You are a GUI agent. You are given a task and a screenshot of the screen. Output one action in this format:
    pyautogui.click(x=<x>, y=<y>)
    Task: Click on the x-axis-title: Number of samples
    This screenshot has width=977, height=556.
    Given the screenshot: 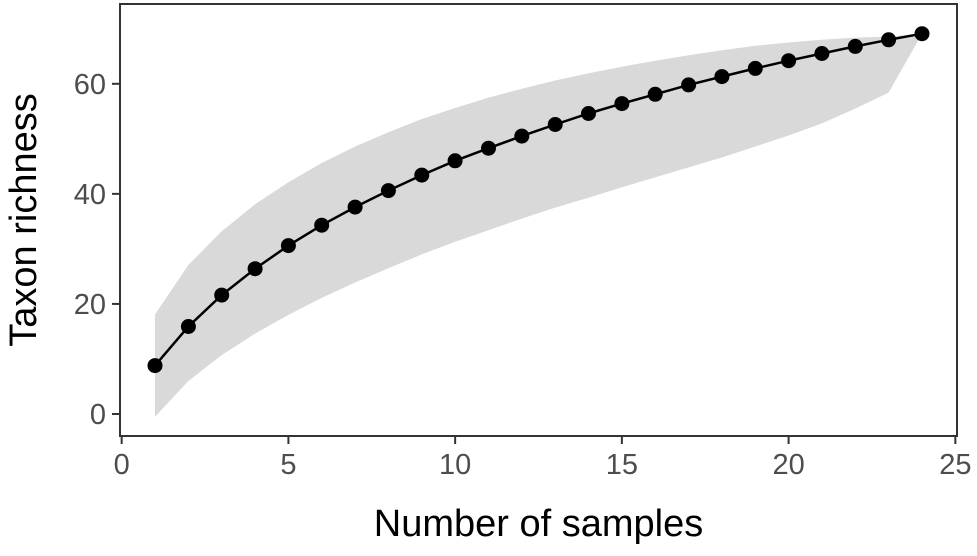 What is the action you would take?
    pyautogui.click(x=538, y=524)
    